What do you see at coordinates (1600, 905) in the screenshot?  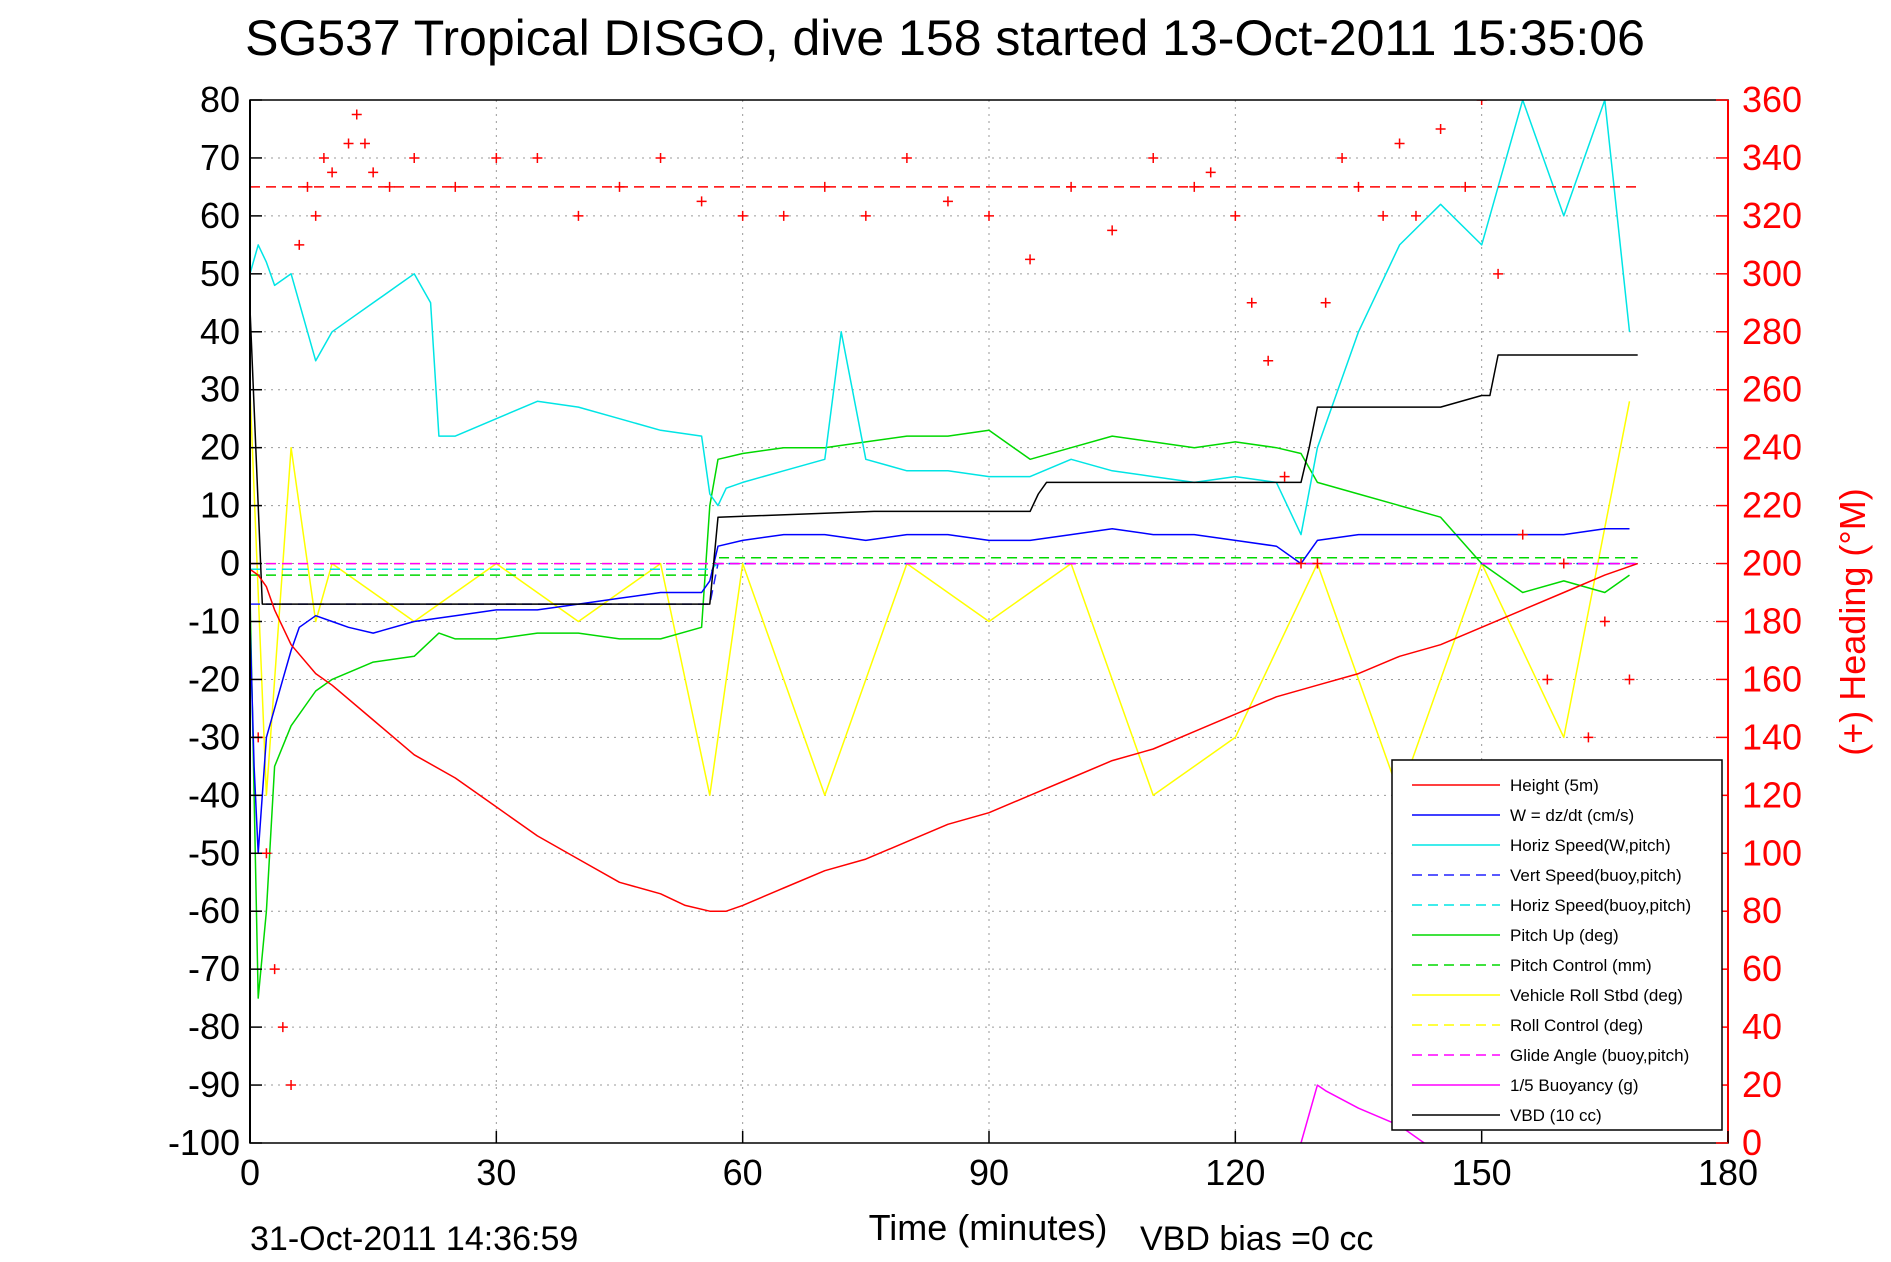 I see `legend-label: Horiz Speed(buoy,pitch)` at bounding box center [1600, 905].